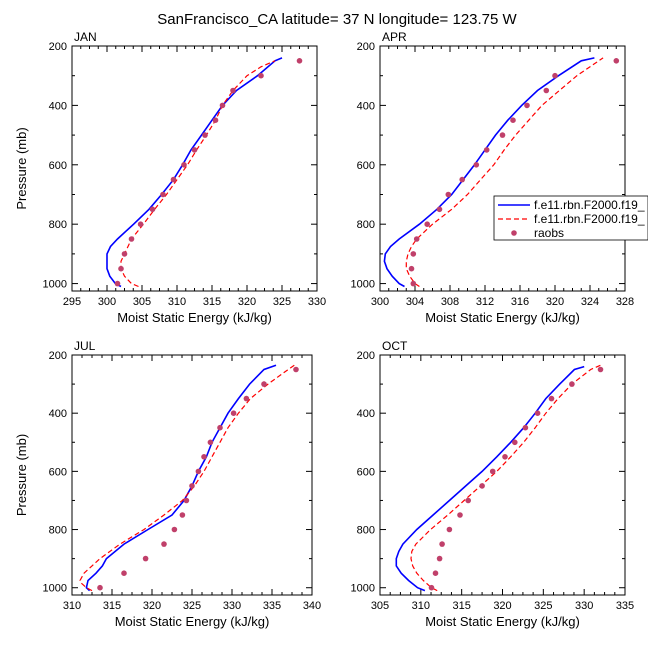 Image resolution: width=648 pixels, height=649 pixels. I want to click on x-tick-label: 308, so click(450, 302).